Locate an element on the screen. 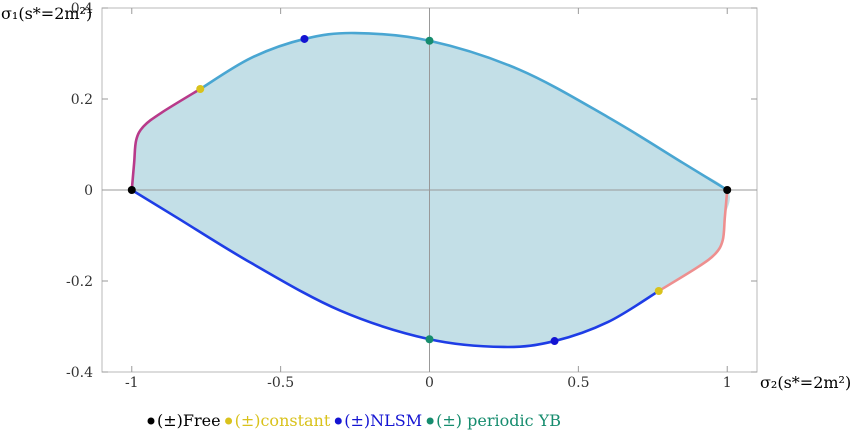  y-tick-label: -0.4 is located at coordinates (79, 373).